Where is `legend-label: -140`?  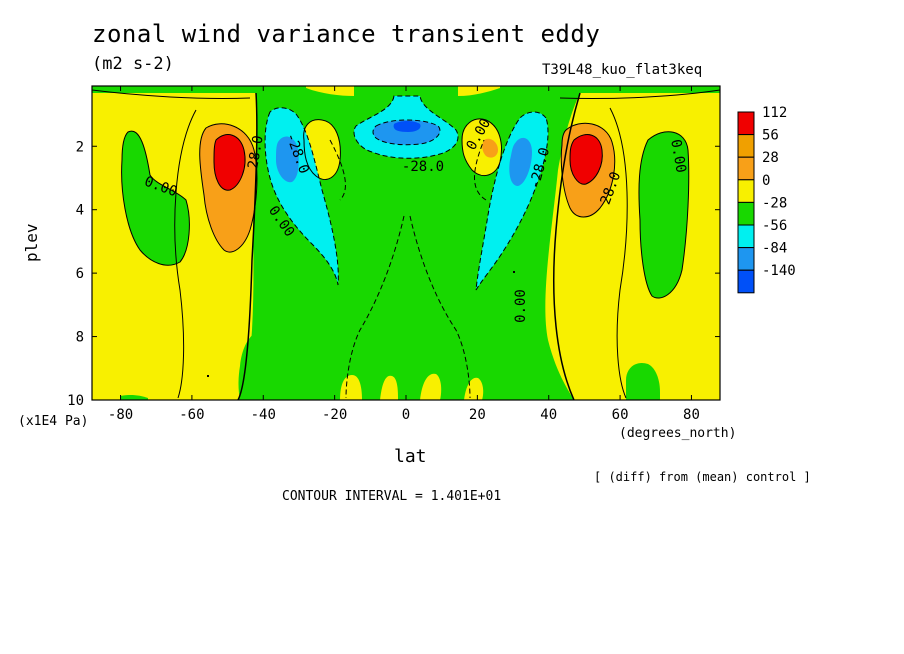 legend-label: -140 is located at coordinates (779, 271).